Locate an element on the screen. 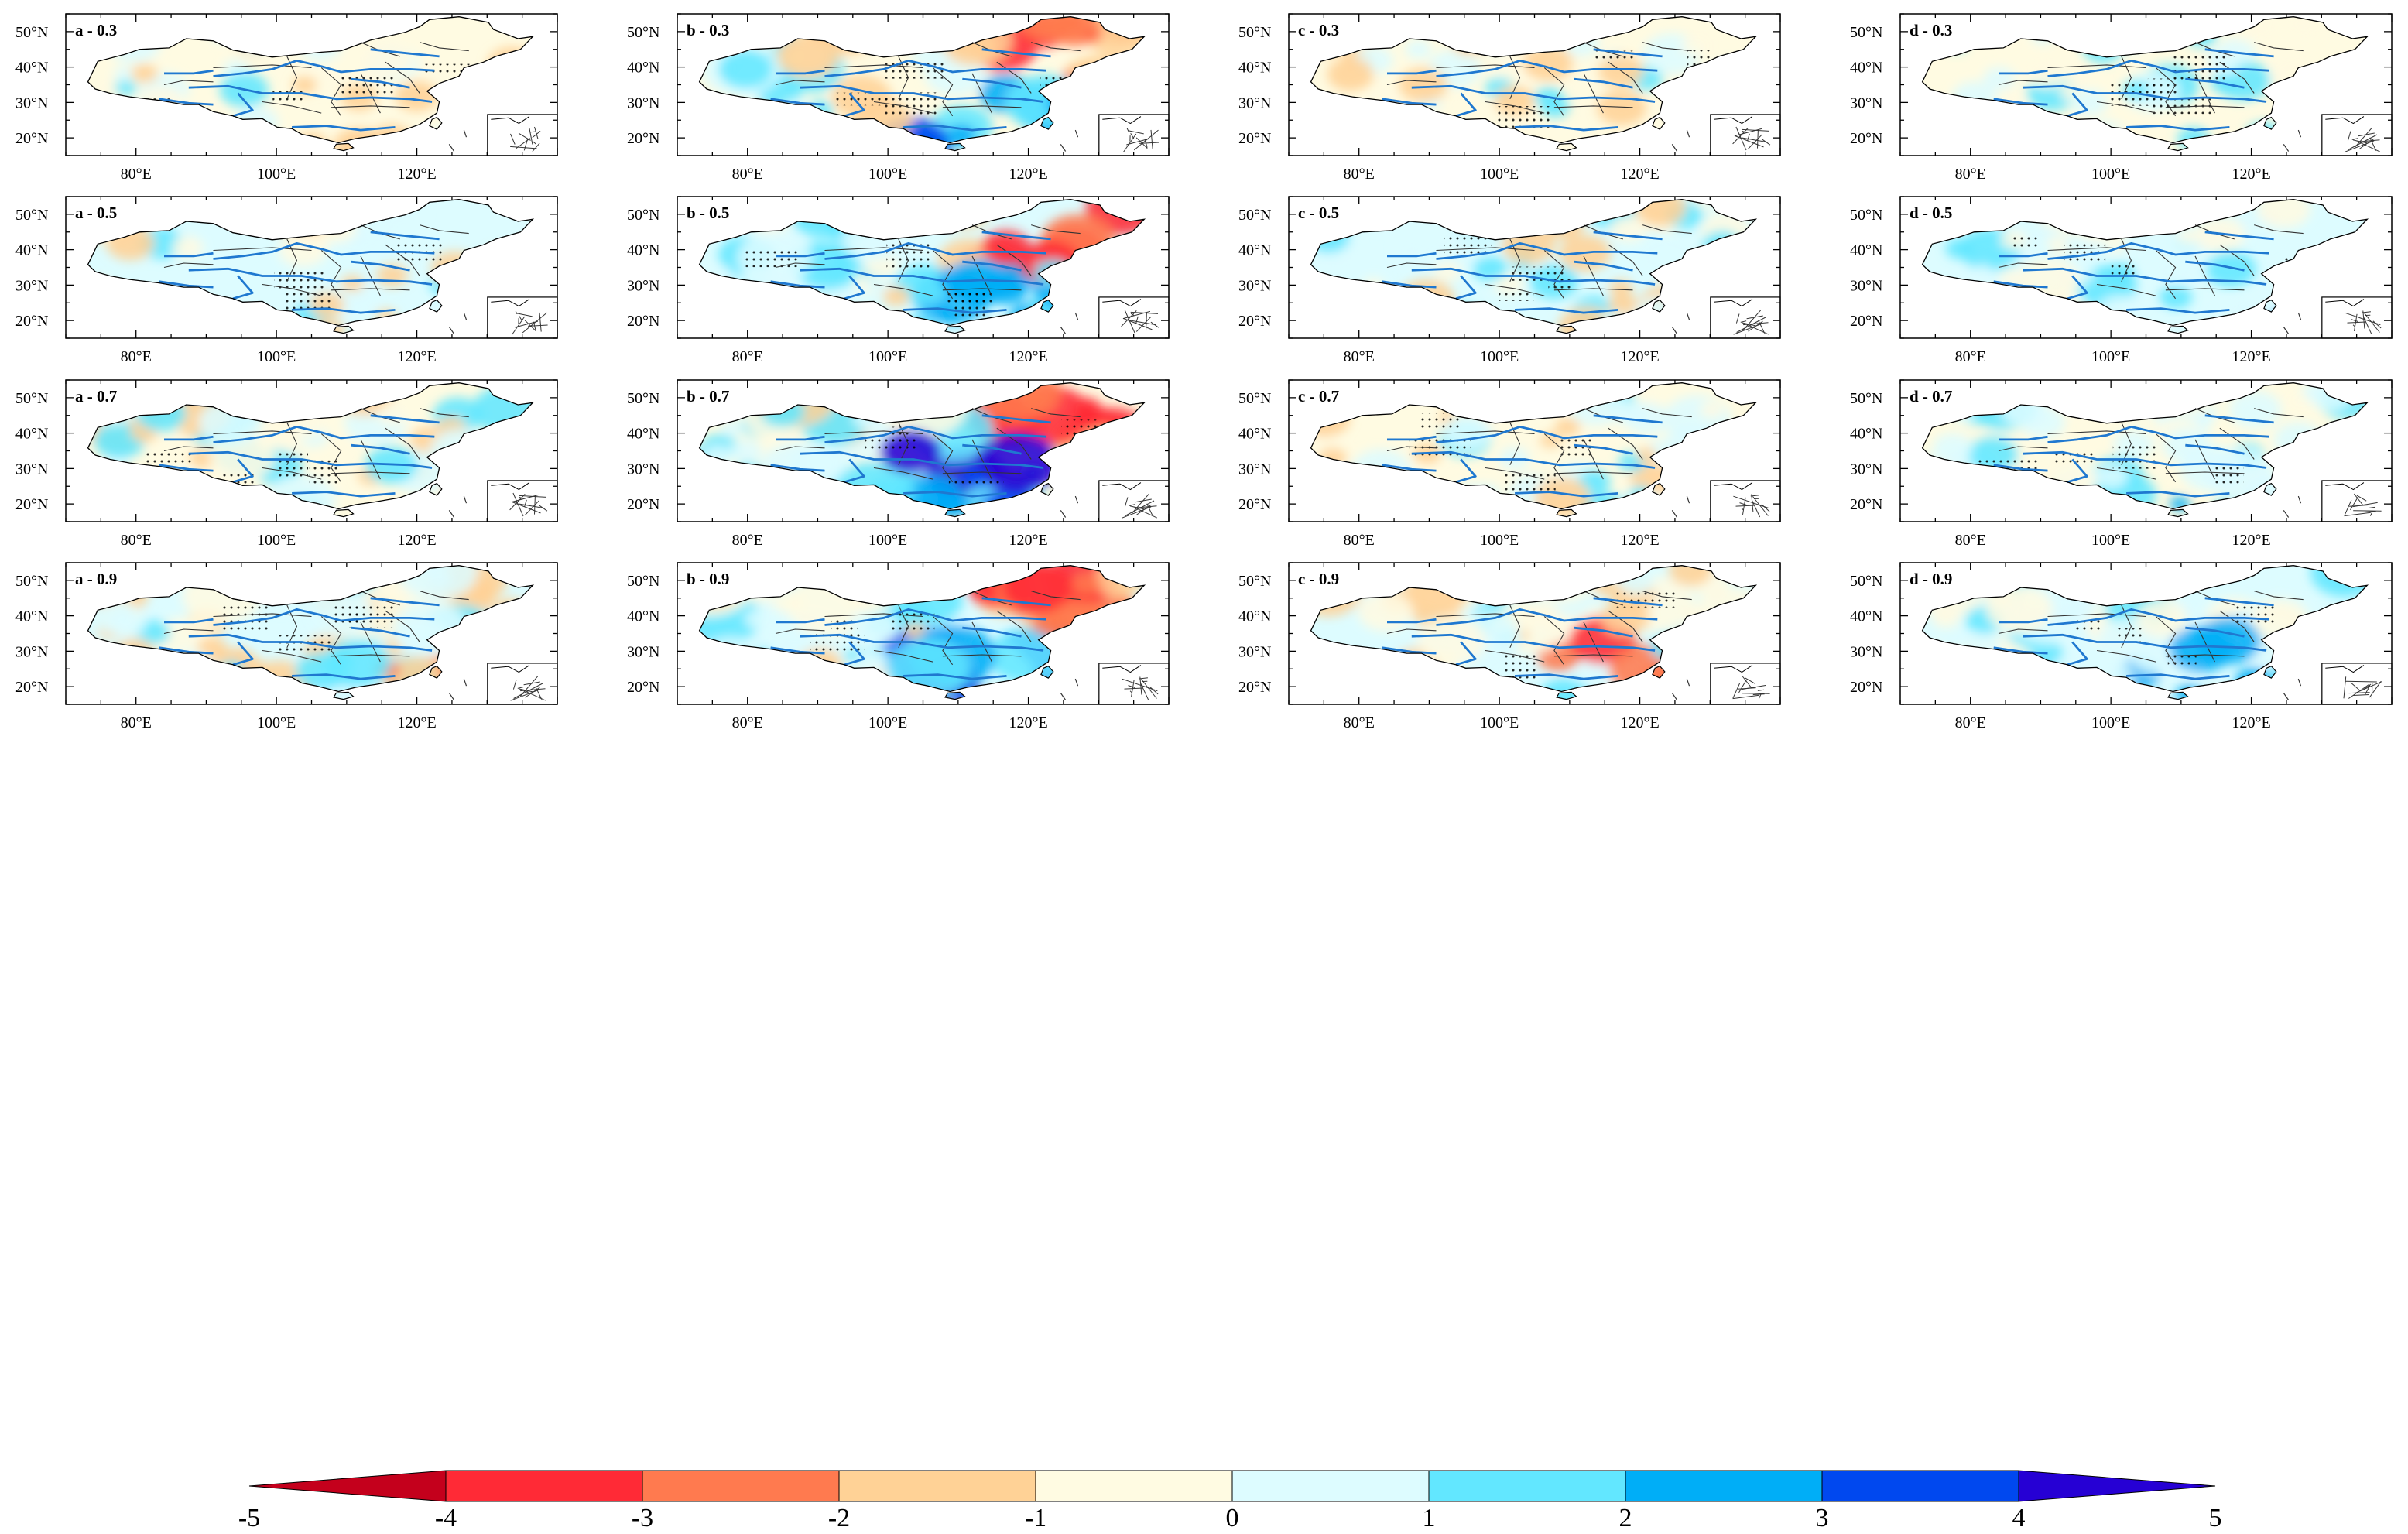  colorbar-label: -4 is located at coordinates (446, 1518).